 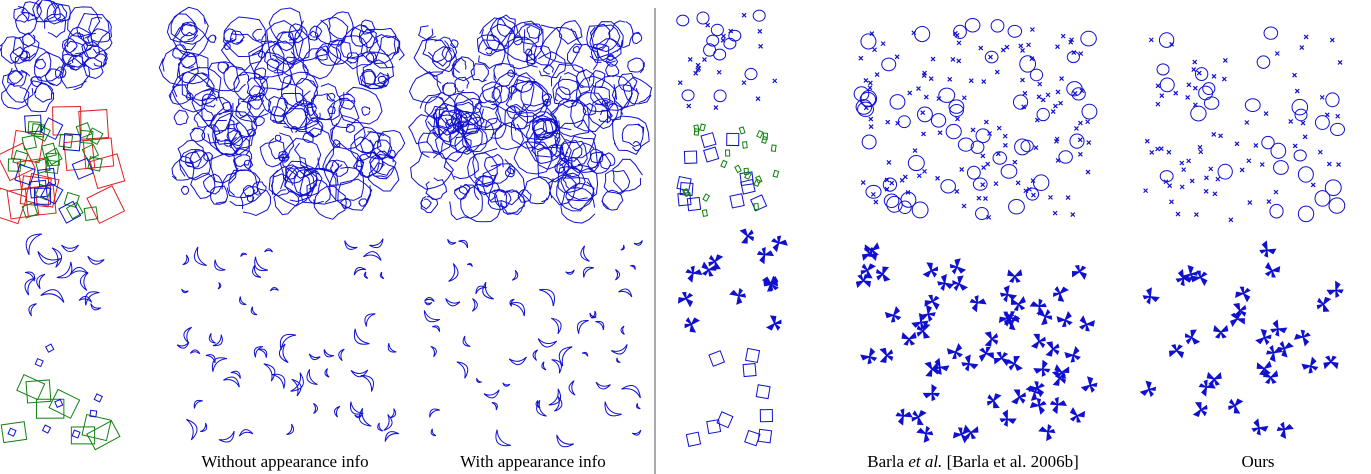 I want to click on caption-etal: et al., so click(x=925, y=461).